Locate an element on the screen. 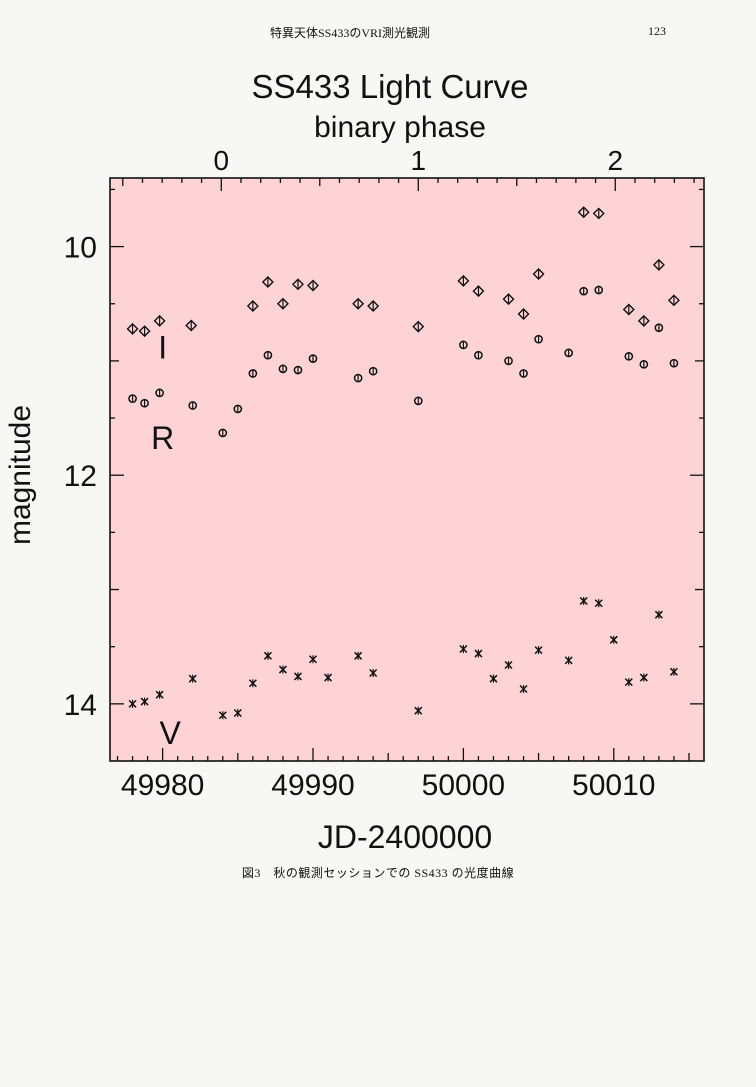 The height and width of the screenshot is (1087, 756). chart-title: SS433 Light Curve is located at coordinates (389, 86).